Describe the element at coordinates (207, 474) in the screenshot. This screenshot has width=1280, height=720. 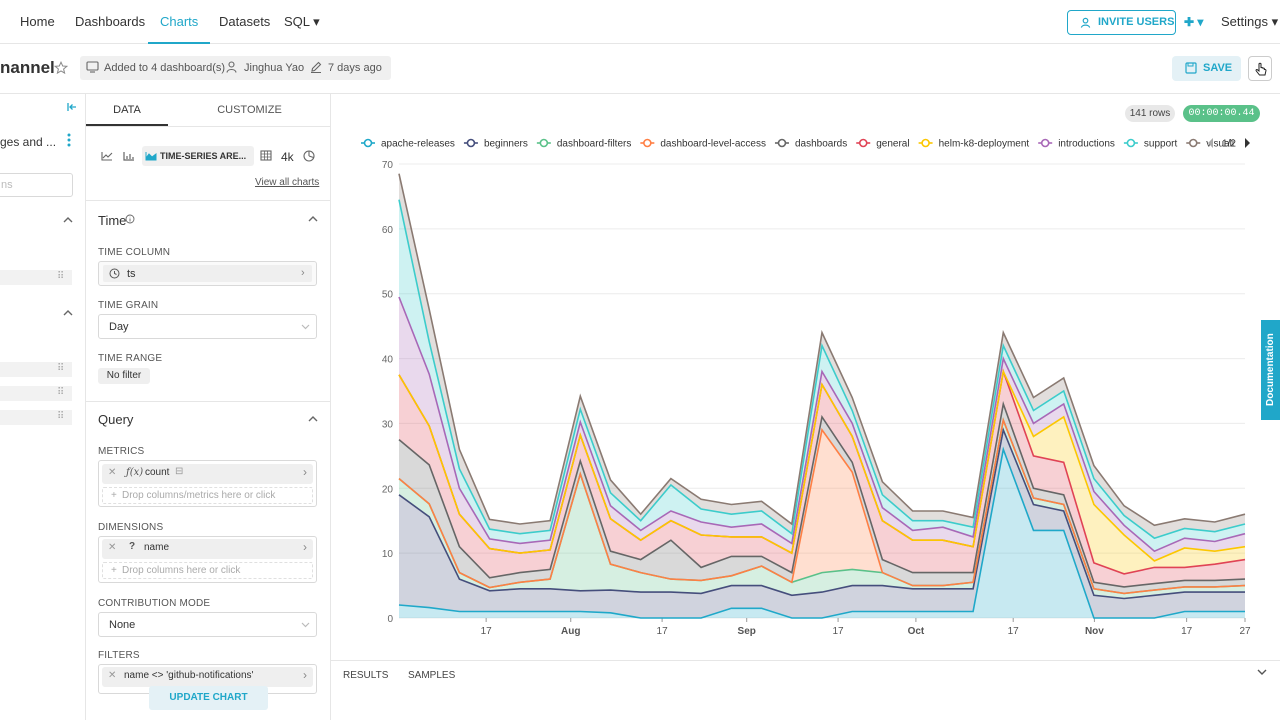
I see `metric-chip: ✕ ƒ(x) count ⊟ ›` at that location.